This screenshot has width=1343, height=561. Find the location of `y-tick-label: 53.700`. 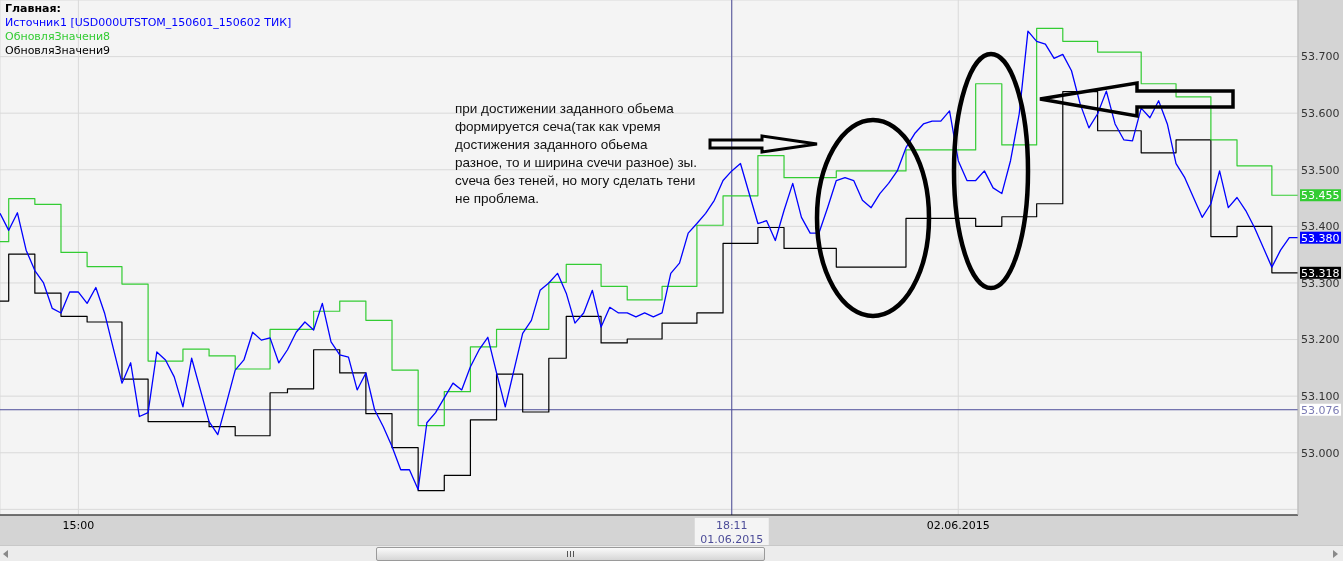

y-tick-label: 53.700 is located at coordinates (1320, 57).